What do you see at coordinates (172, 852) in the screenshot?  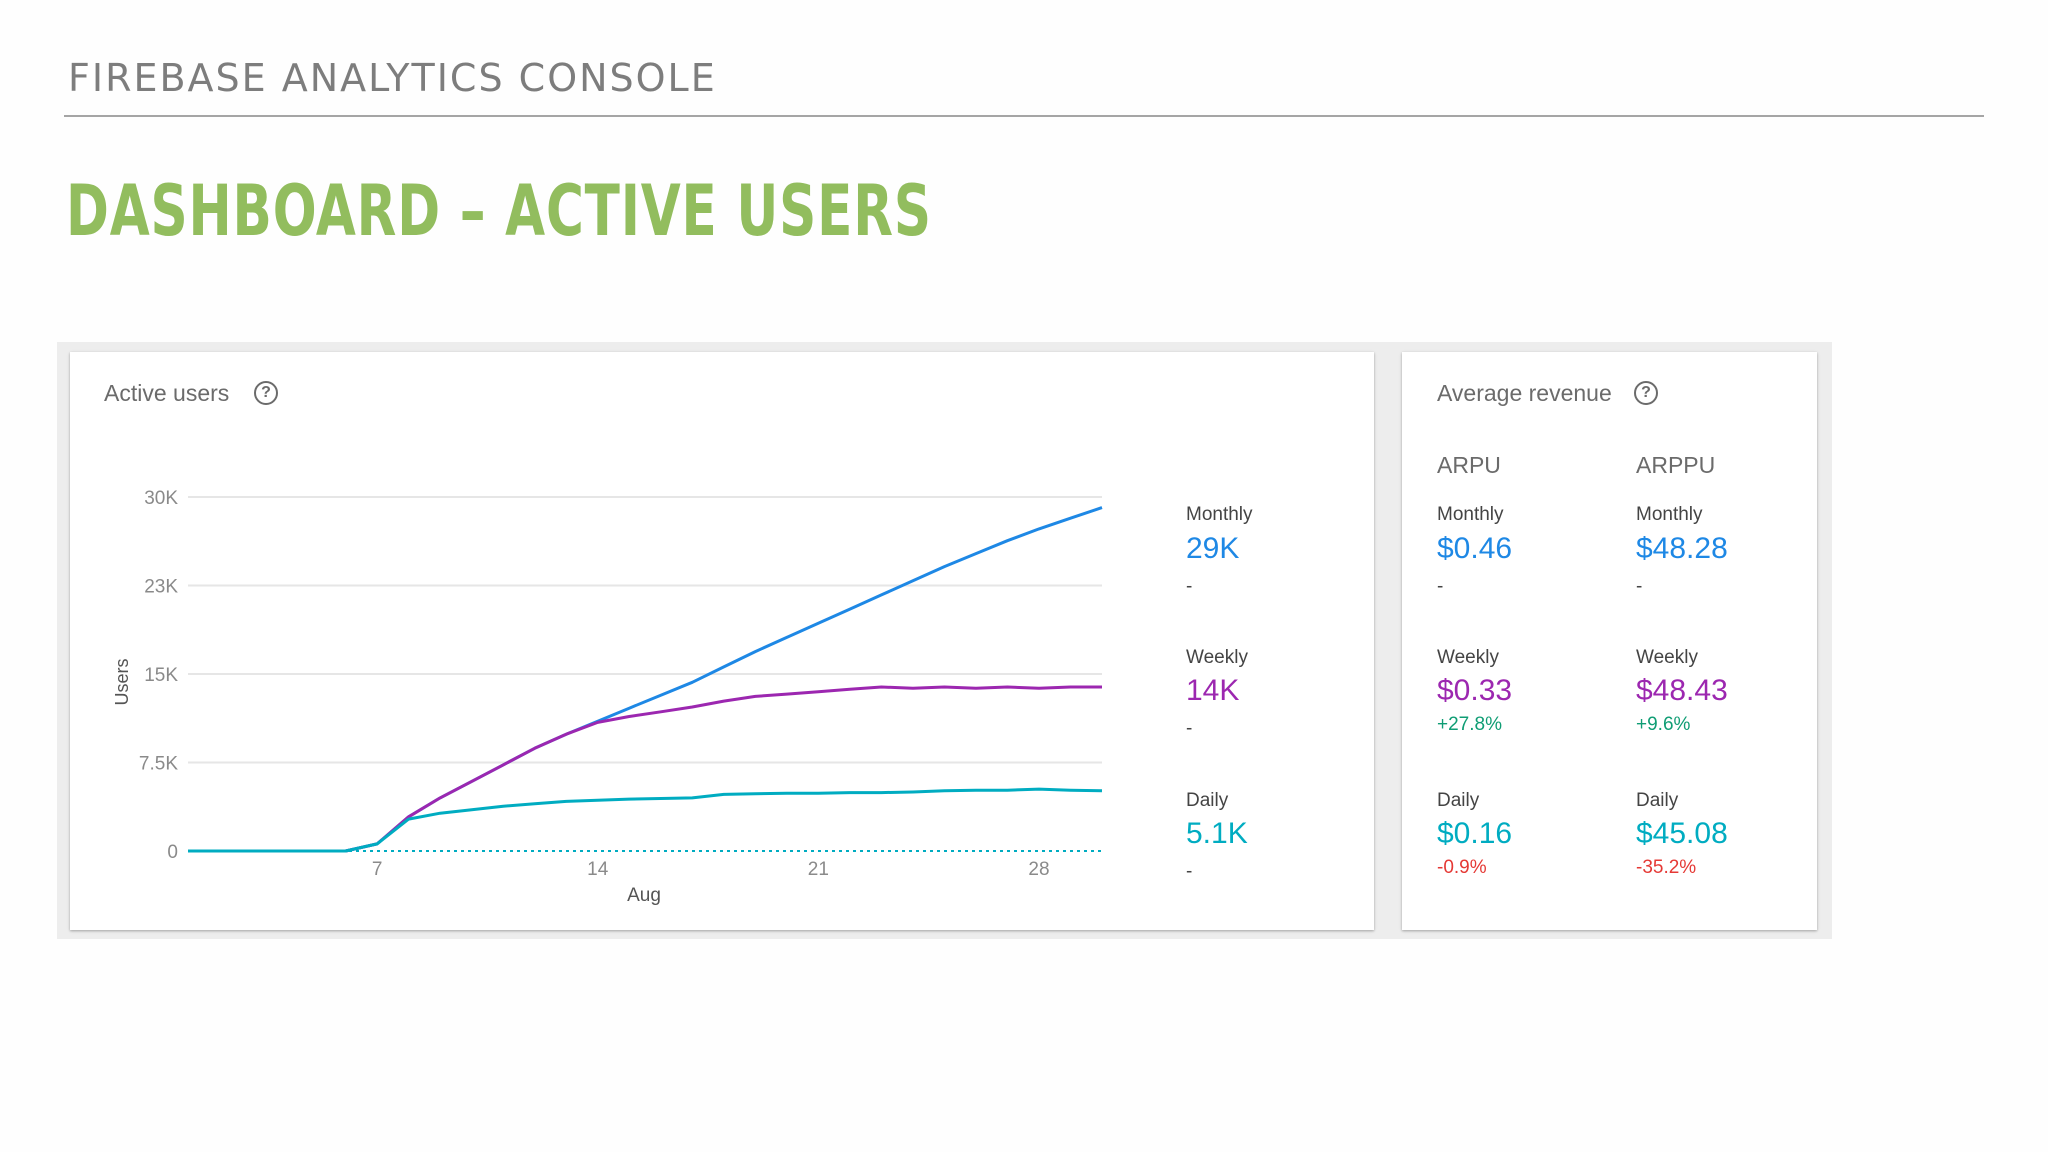 I see `y-tick-label: 0` at bounding box center [172, 852].